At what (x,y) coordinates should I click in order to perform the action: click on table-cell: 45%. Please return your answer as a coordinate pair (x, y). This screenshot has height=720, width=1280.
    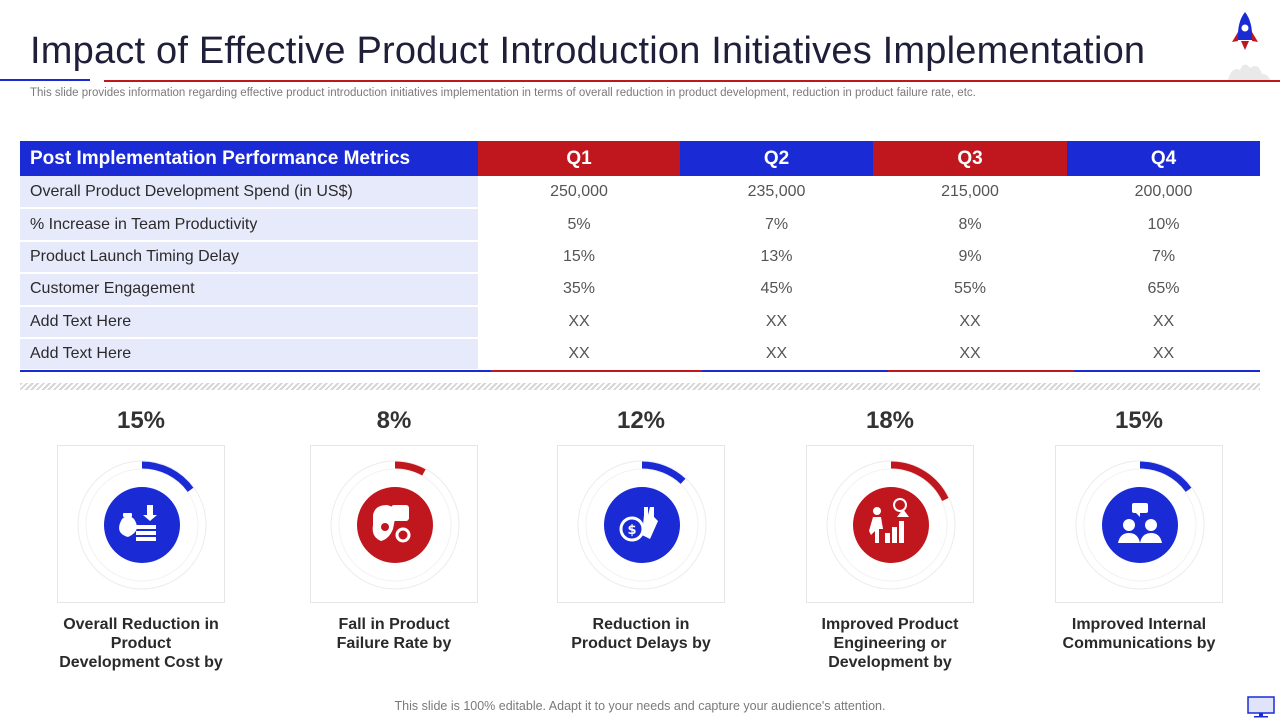
    Looking at the image, I should click on (776, 290).